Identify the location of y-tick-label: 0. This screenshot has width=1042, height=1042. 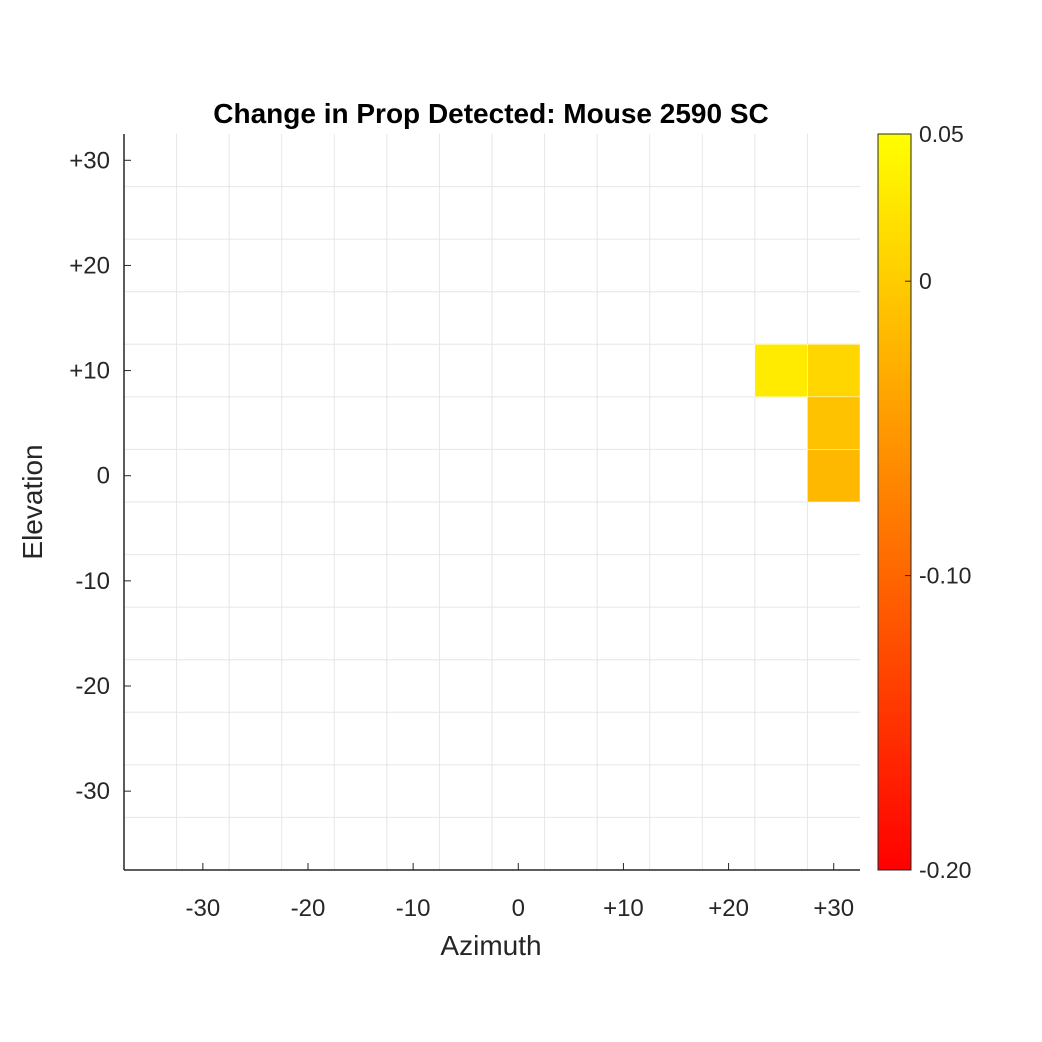
(103, 476).